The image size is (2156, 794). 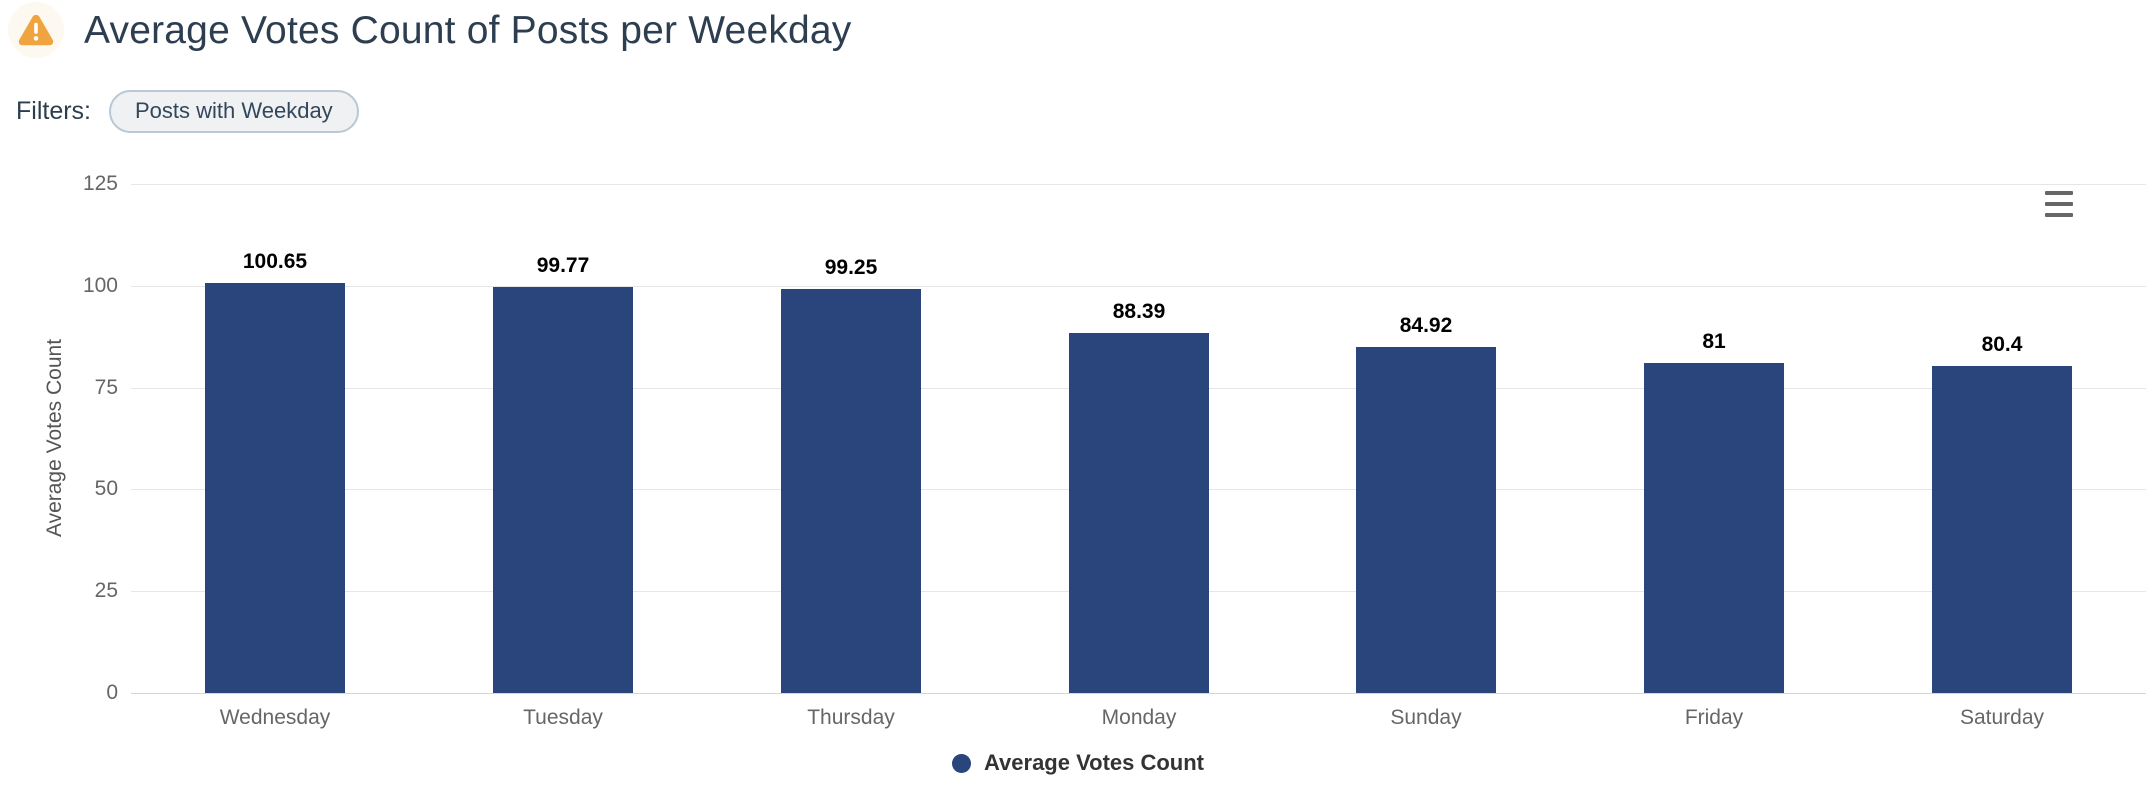 I want to click on y-tick-label: 50, so click(x=106, y=488).